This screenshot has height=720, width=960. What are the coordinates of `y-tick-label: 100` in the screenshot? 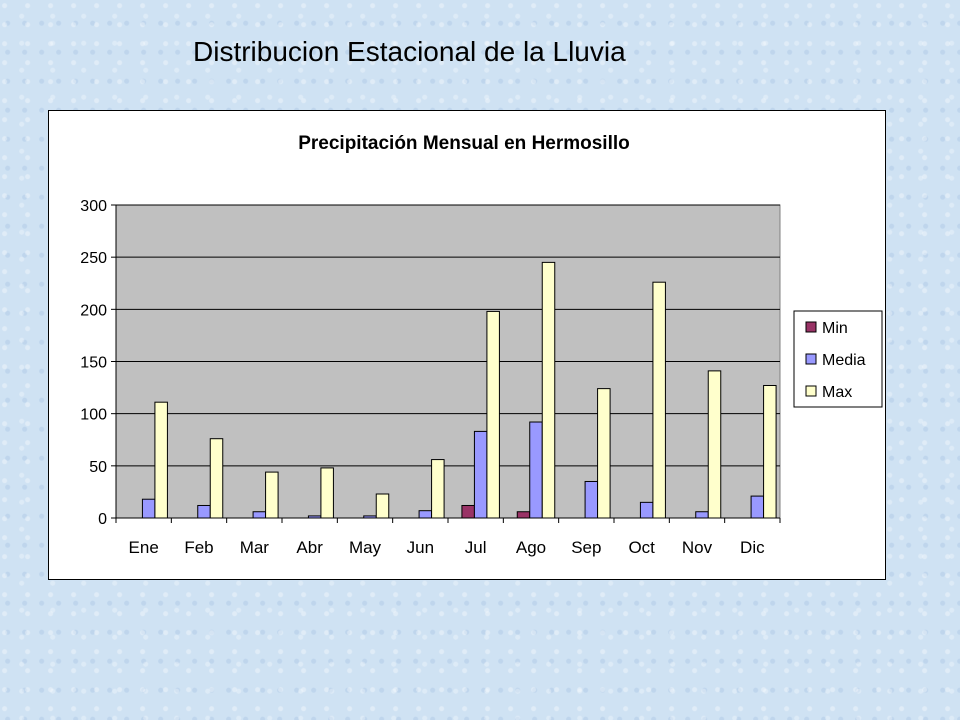 It's located at (93, 415).